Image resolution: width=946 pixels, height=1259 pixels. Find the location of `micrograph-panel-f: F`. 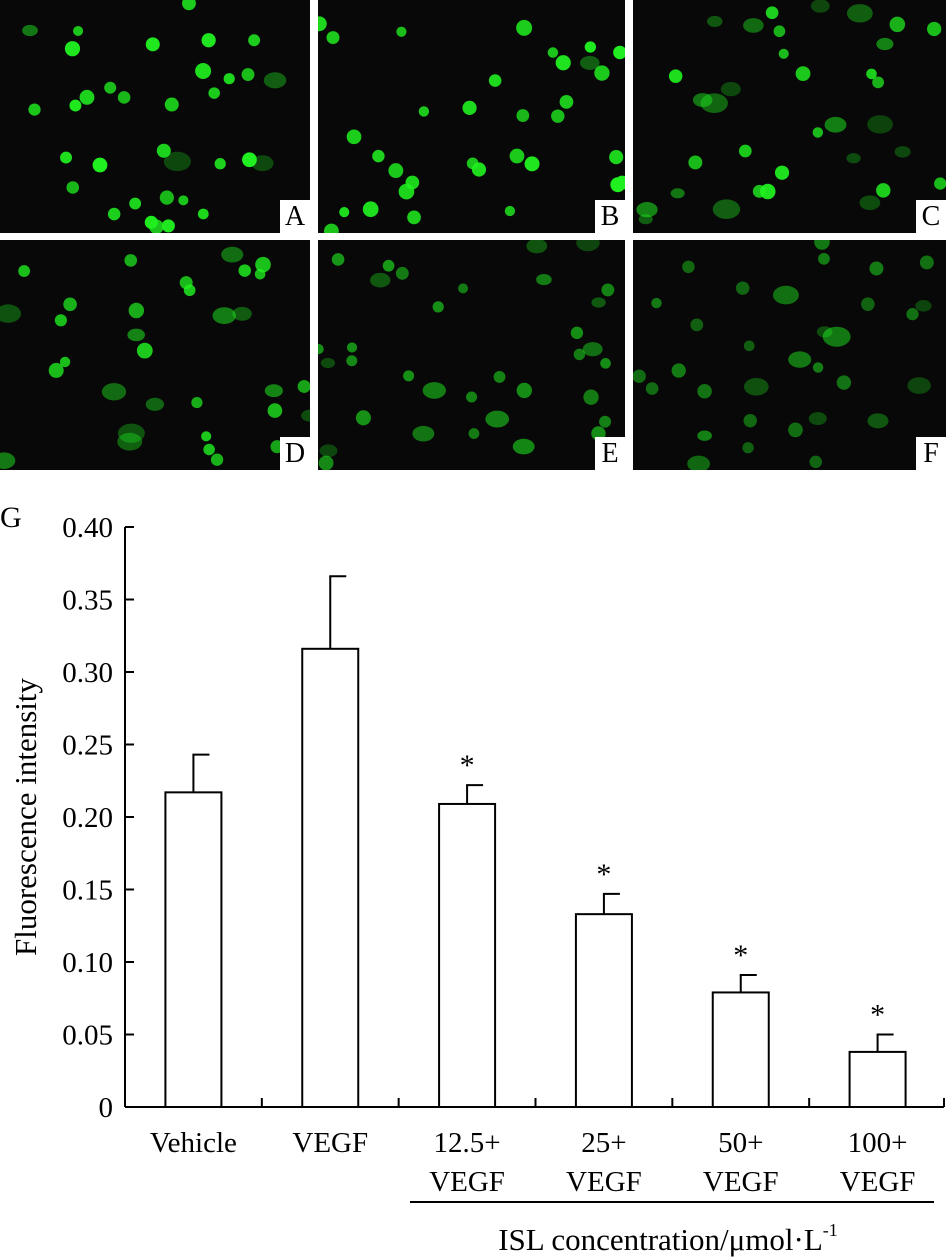

micrograph-panel-f: F is located at coordinates (789, 355).